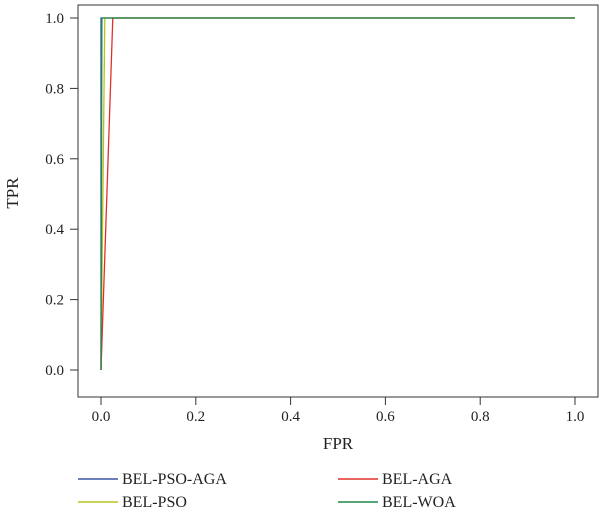  What do you see at coordinates (101, 417) in the screenshot?
I see `x-tick-label: 0.0` at bounding box center [101, 417].